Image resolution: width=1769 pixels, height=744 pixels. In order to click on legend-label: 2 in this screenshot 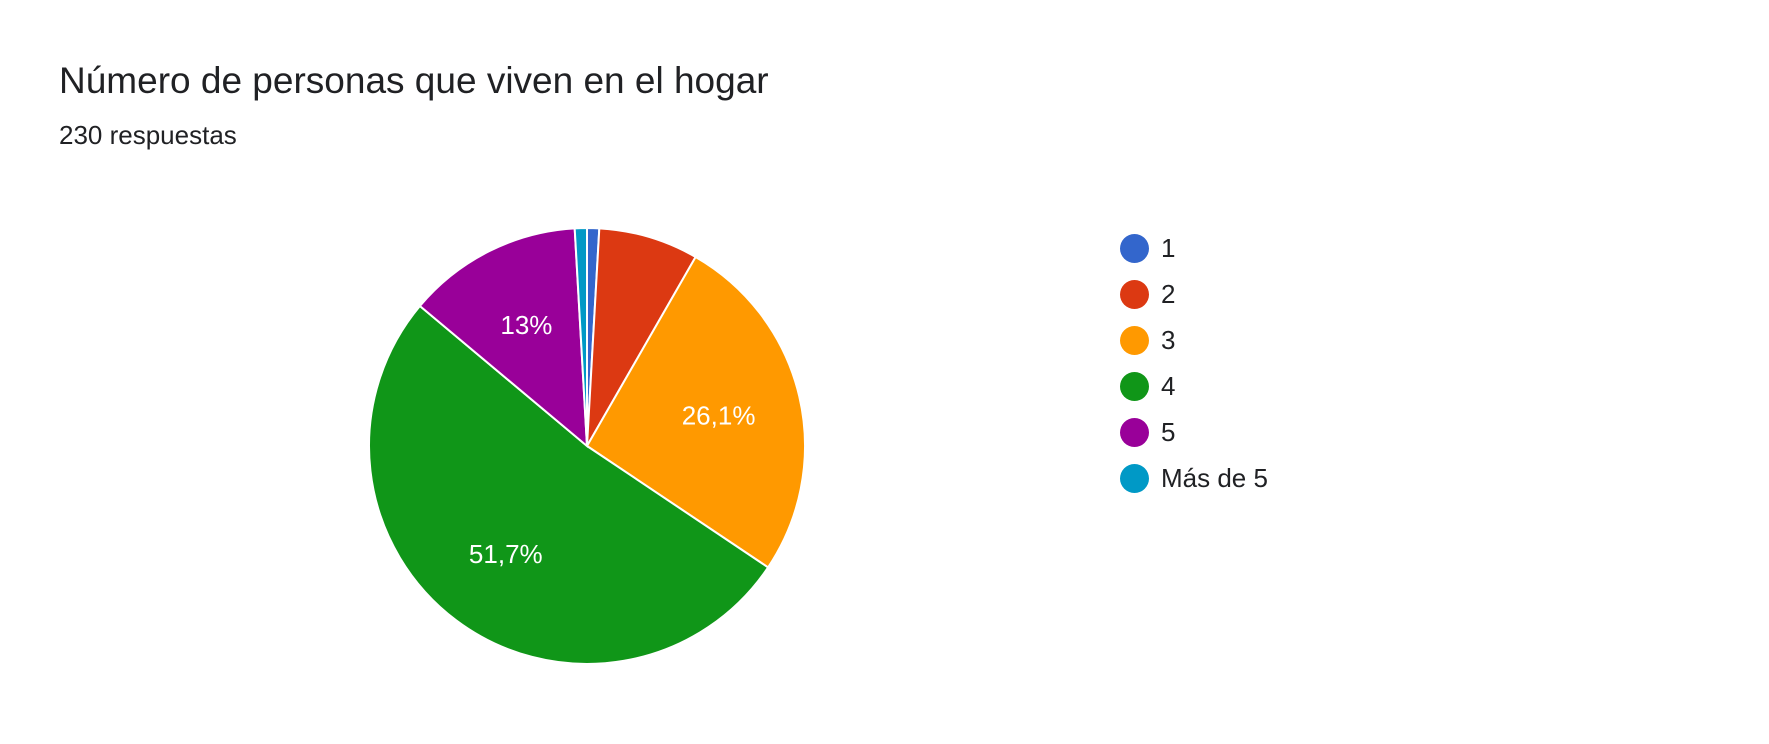, I will do `click(1168, 293)`.